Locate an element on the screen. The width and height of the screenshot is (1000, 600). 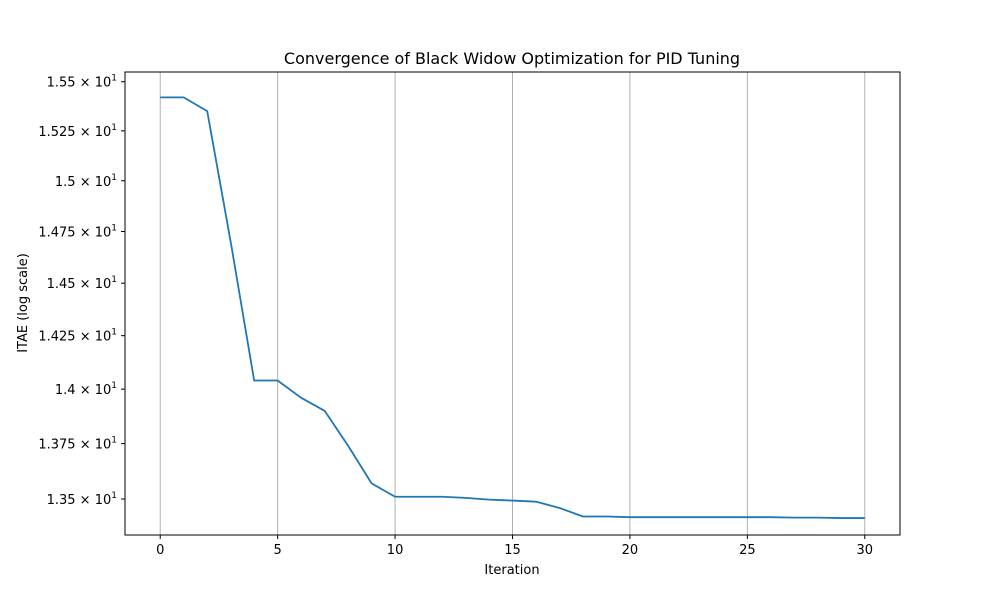
y-tick-label: 1.525 × 10¹ is located at coordinates (77, 131).